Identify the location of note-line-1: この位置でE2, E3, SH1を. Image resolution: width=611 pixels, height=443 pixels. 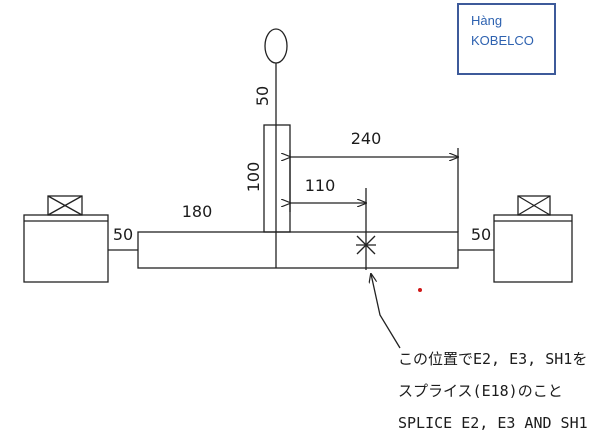
(492, 359).